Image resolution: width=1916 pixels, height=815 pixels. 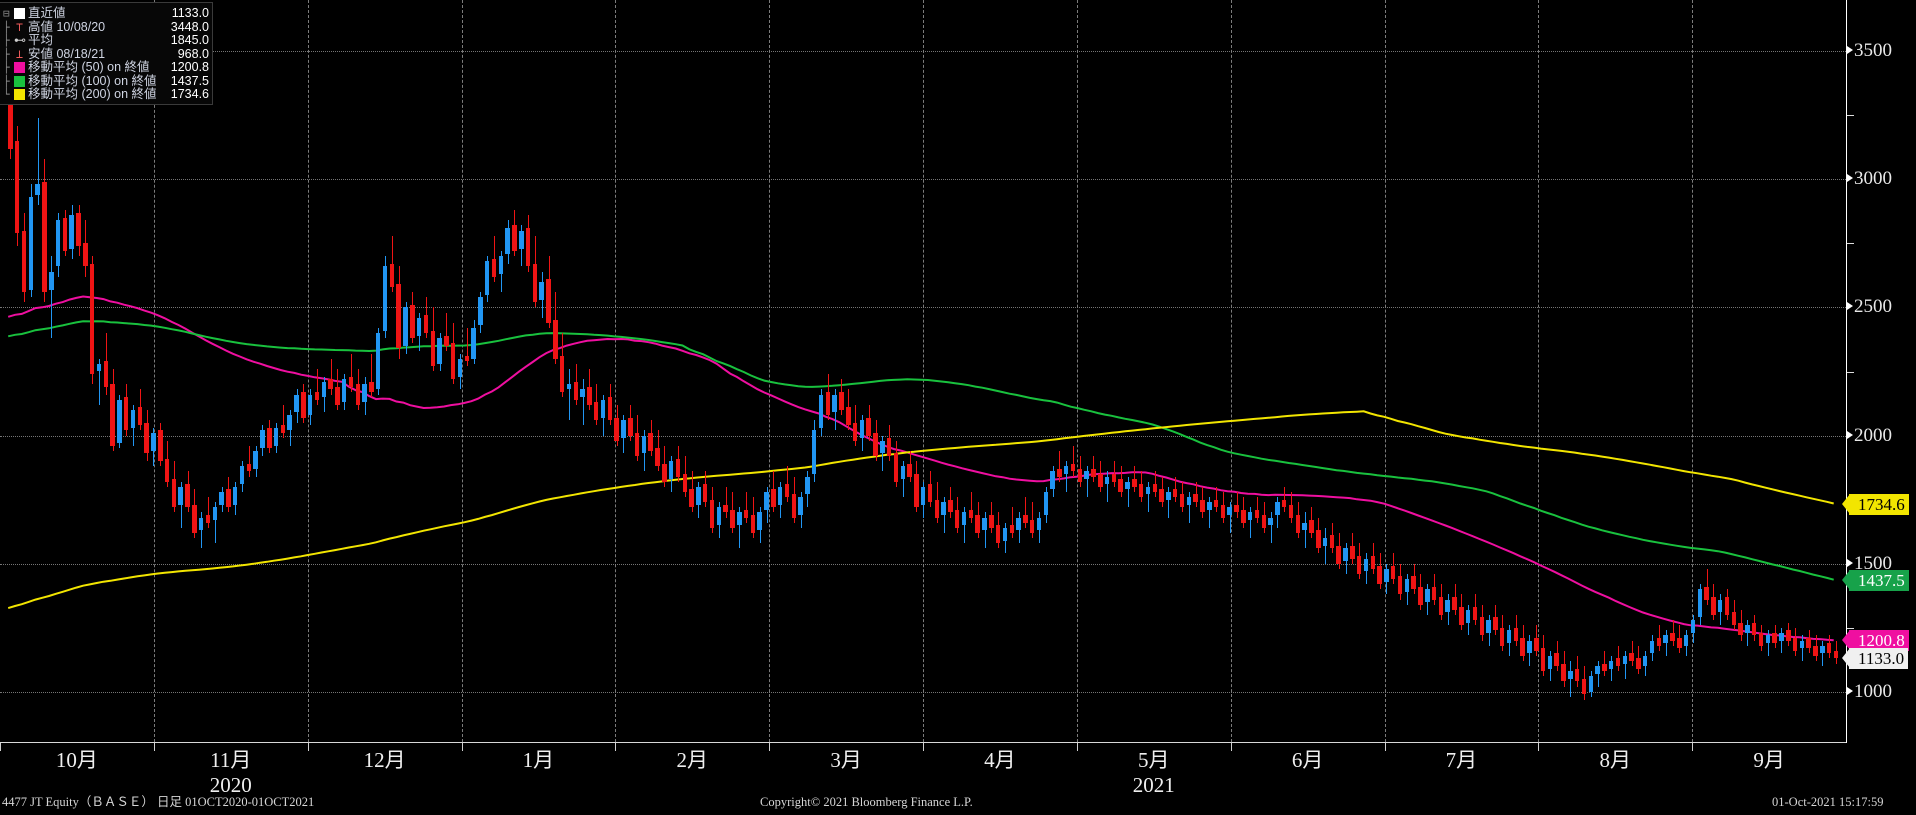 What do you see at coordinates (6, 13) in the screenshot?
I see `tree-toggle-icon: ⊟` at bounding box center [6, 13].